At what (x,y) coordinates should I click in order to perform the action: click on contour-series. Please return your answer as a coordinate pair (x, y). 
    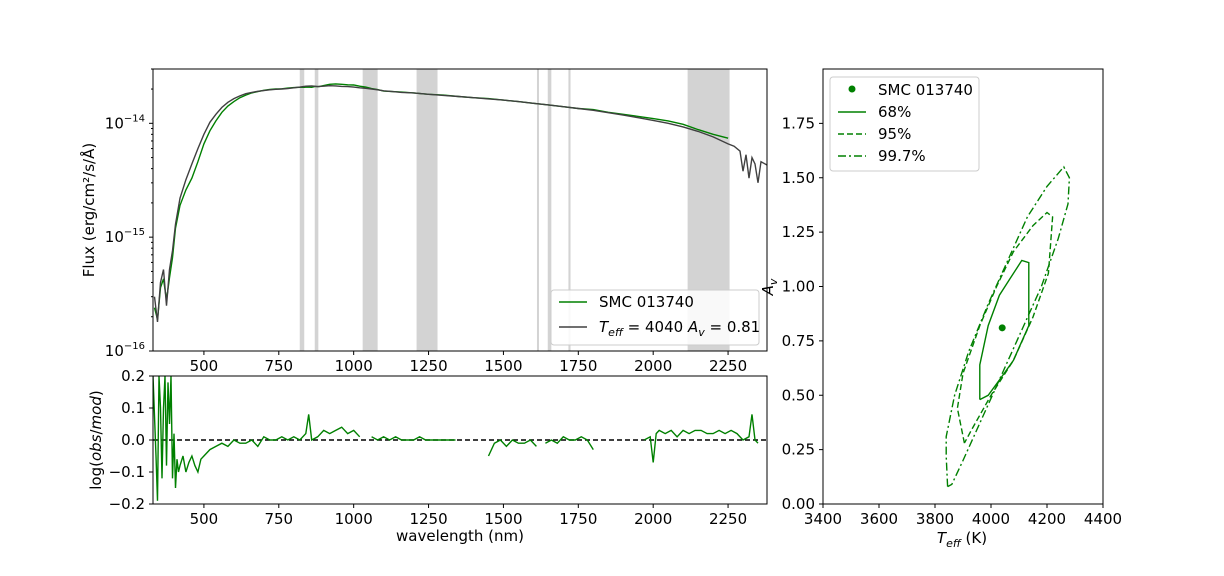
    Looking at the image, I should click on (1008, 326).